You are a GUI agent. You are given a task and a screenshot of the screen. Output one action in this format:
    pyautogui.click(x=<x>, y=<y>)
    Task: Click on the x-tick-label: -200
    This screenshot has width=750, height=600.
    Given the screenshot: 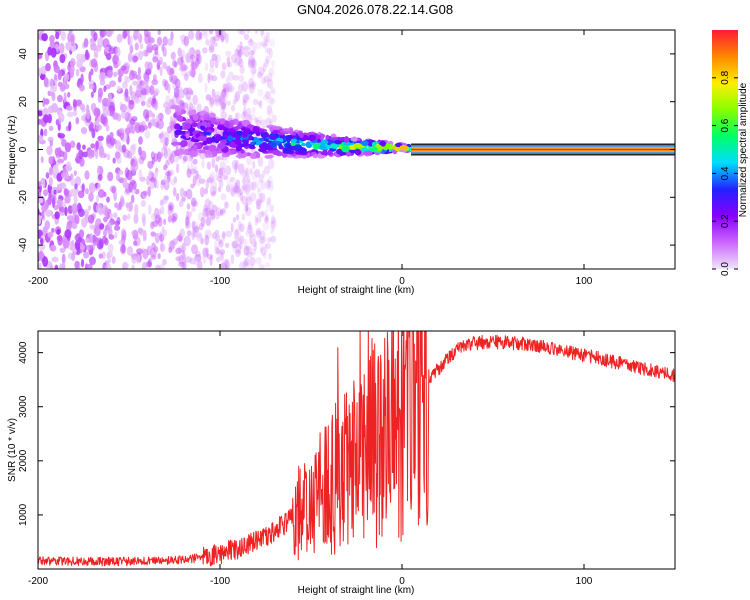 What is the action you would take?
    pyautogui.click(x=38, y=581)
    